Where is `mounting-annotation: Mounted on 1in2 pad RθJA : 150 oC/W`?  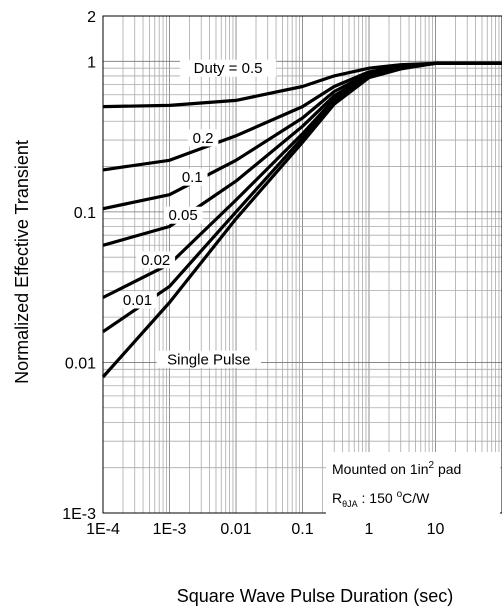 mounting-annotation: Mounted on 1in2 pad RθJA : 150 oC/W is located at coordinates (413, 483).